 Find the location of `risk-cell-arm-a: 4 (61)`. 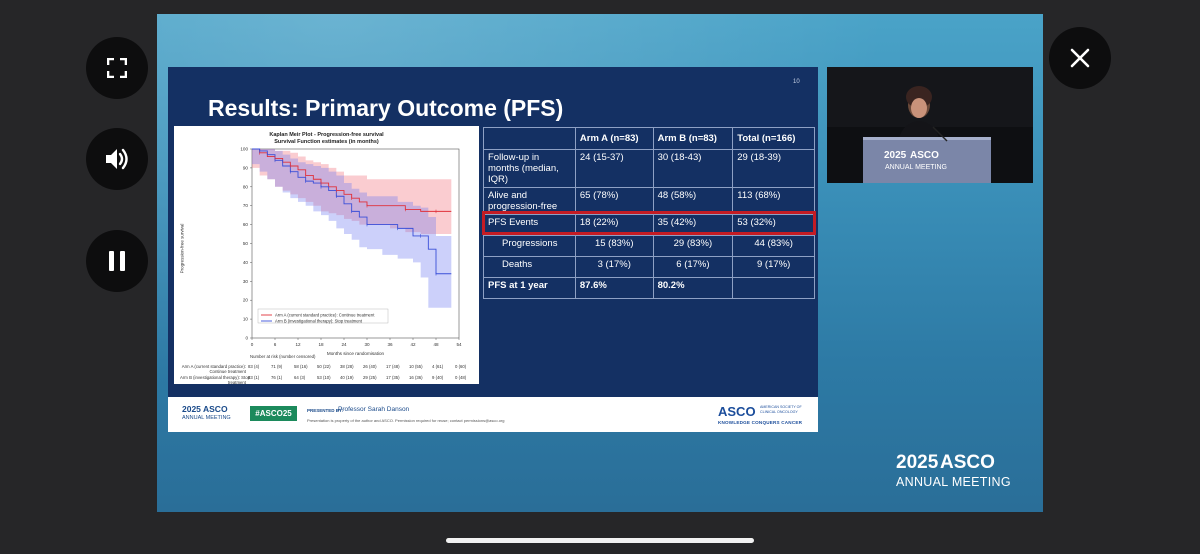

risk-cell-arm-a: 4 (61) is located at coordinates (438, 366).